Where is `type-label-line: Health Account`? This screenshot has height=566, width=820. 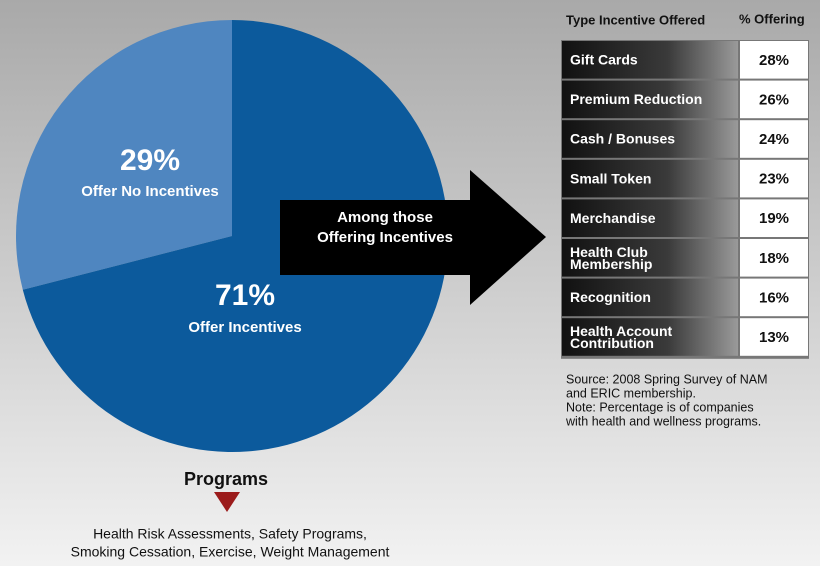 type-label-line: Health Account is located at coordinates (621, 331).